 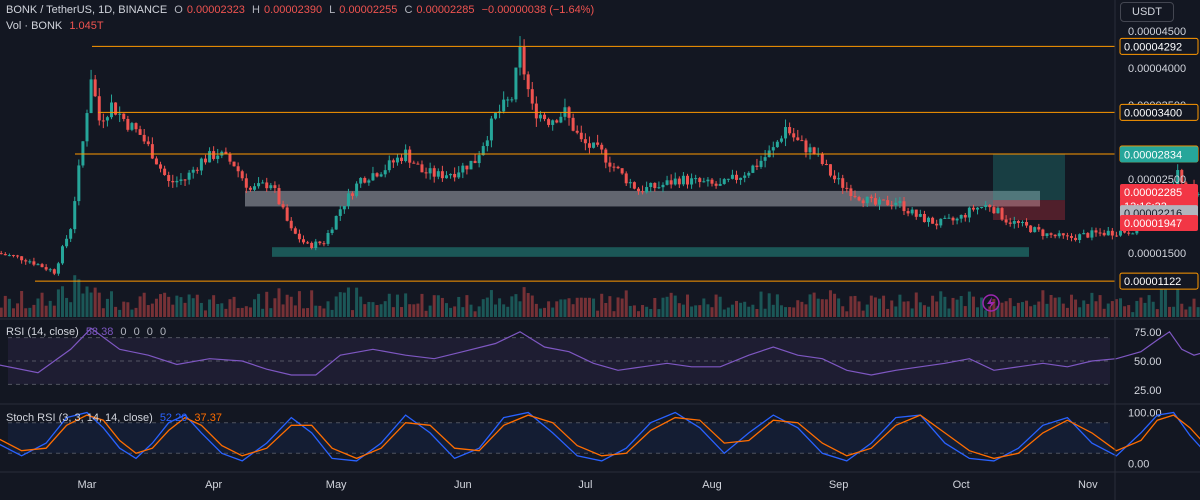 What do you see at coordinates (79, 418) in the screenshot?
I see `stoch-label: Stoch RSI (3, 3, 14, 14, close)` at bounding box center [79, 418].